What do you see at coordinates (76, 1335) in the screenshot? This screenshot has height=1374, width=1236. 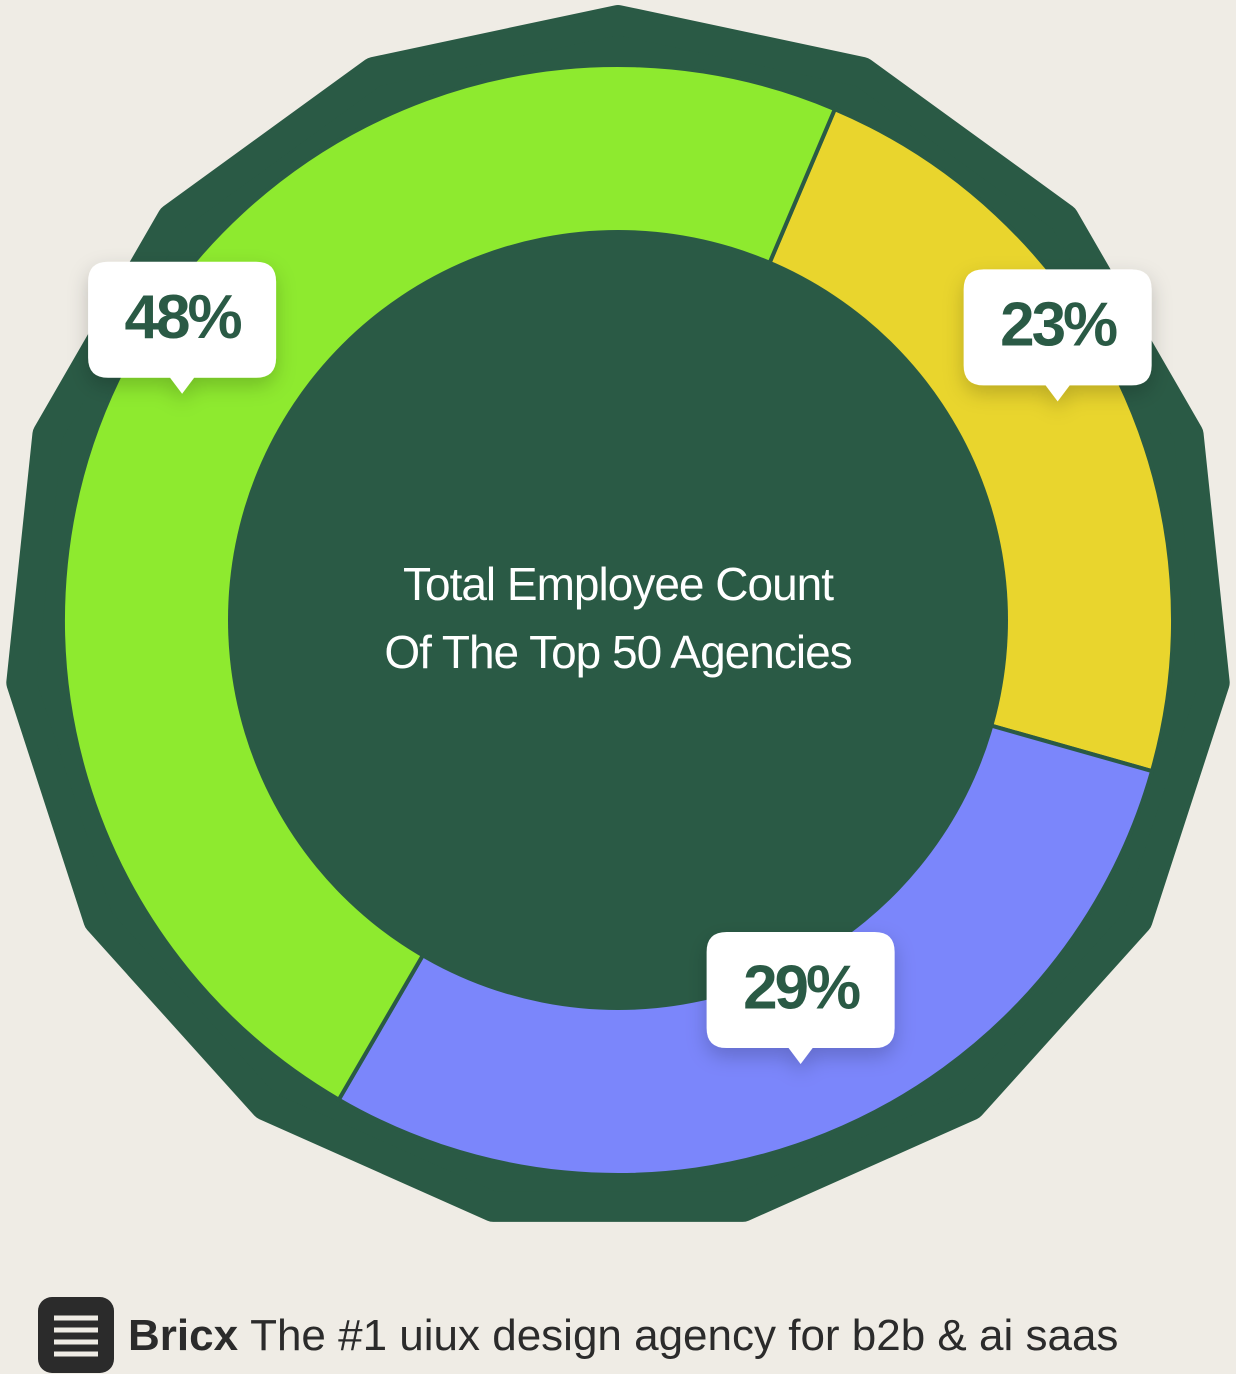 I see `brand-logo` at bounding box center [76, 1335].